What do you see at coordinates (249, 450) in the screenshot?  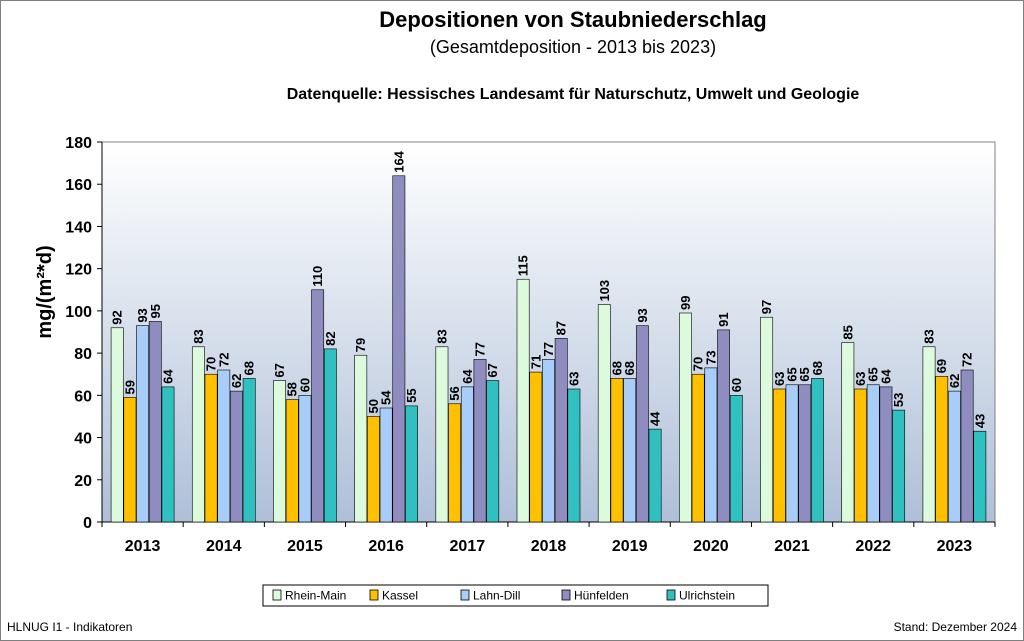 I see `bar-ulrichstein-2014` at bounding box center [249, 450].